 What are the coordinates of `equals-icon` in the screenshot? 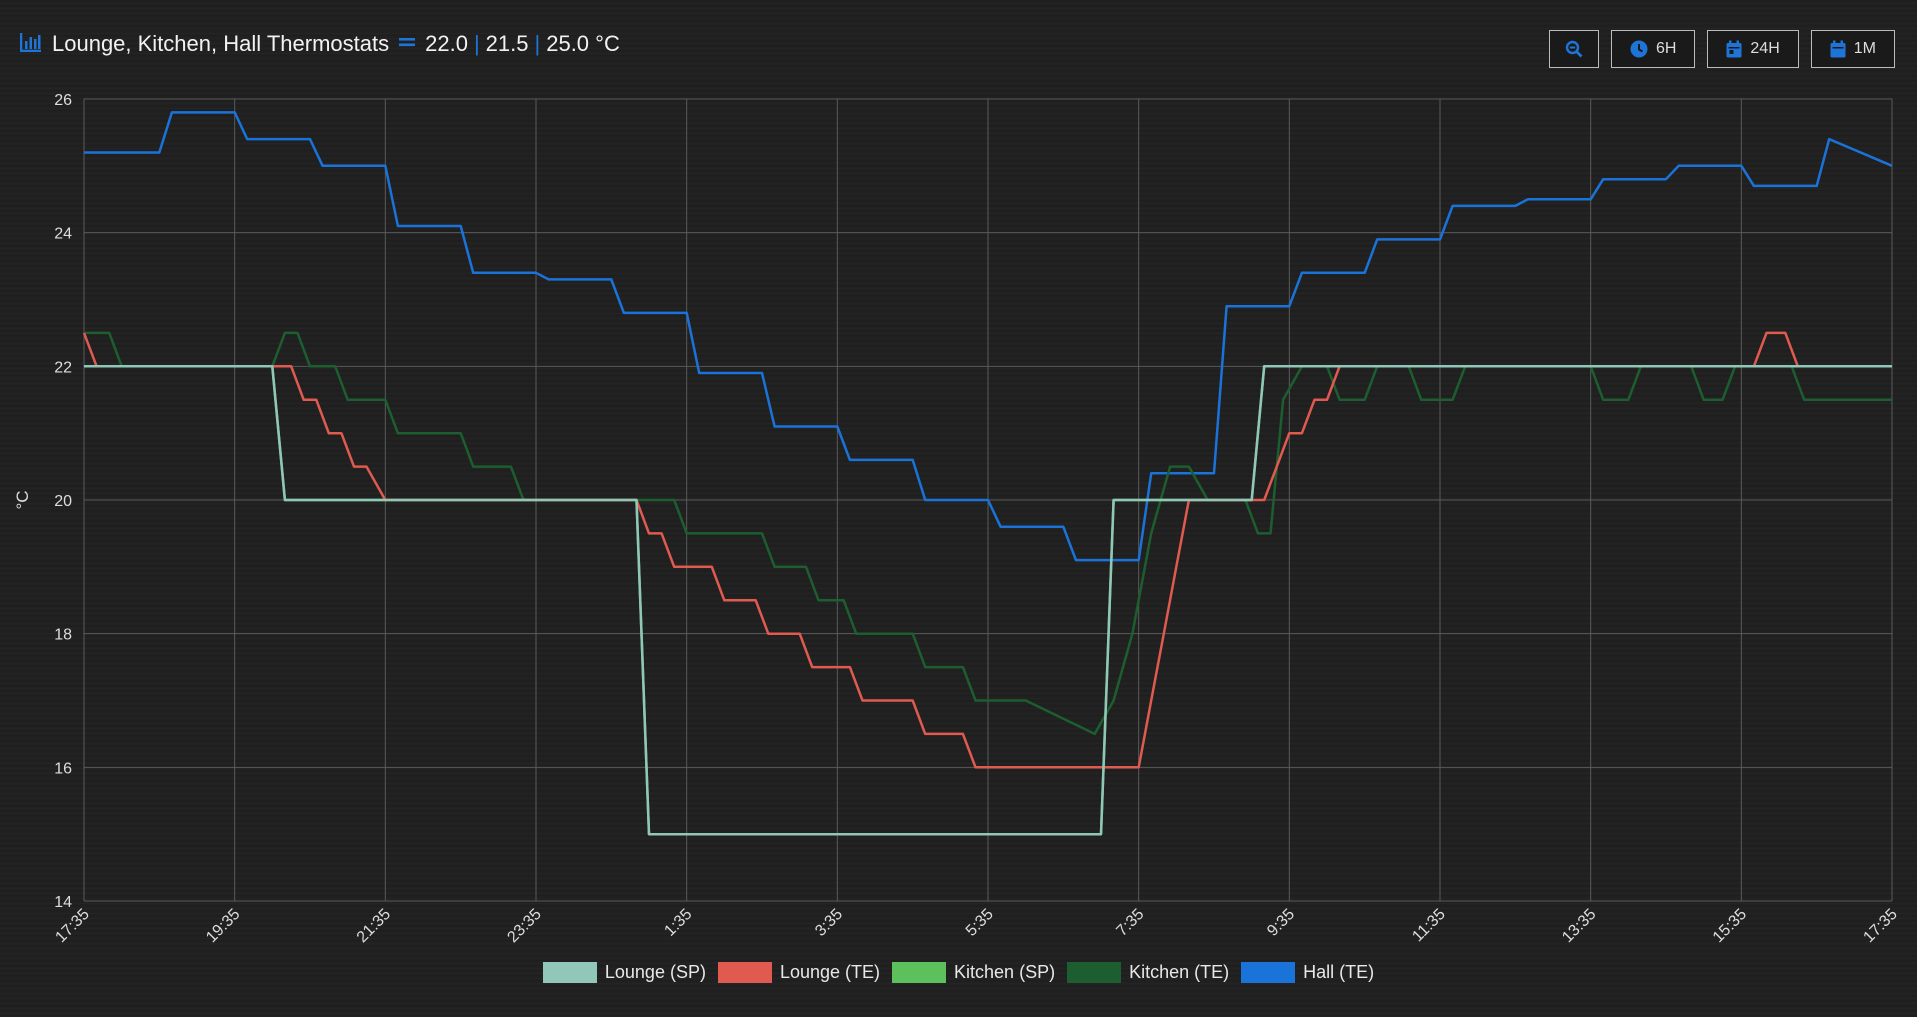 It's located at (407, 44).